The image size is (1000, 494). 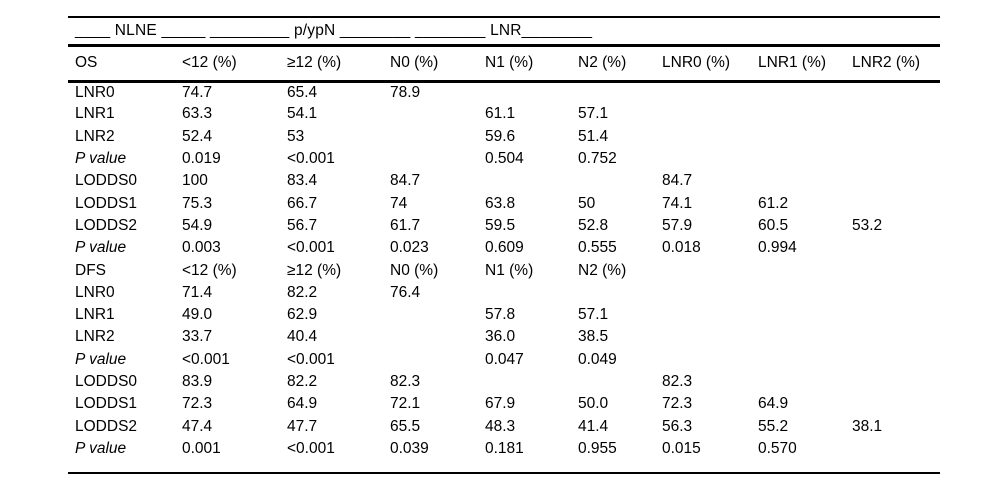 What do you see at coordinates (197, 92) in the screenshot?
I see `cell: 74.7` at bounding box center [197, 92].